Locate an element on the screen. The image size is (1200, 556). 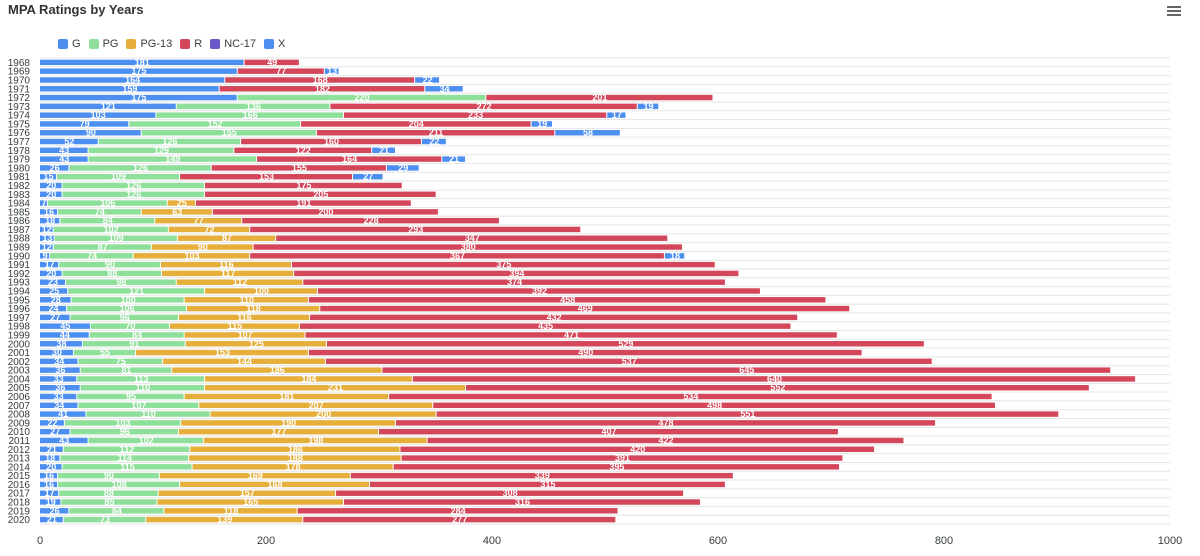
data-label-x-1978: 21 is located at coordinates (384, 150).